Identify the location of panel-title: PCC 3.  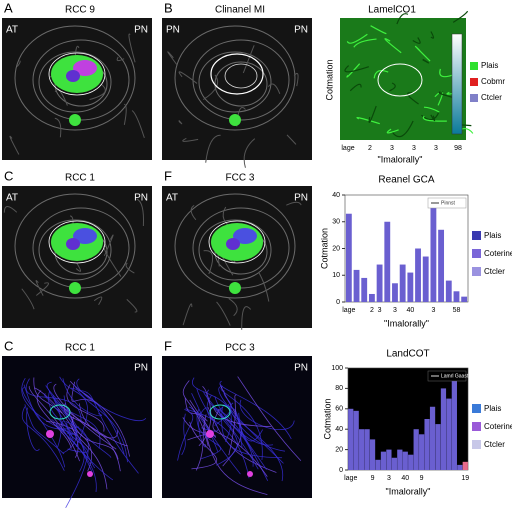
(240, 348).